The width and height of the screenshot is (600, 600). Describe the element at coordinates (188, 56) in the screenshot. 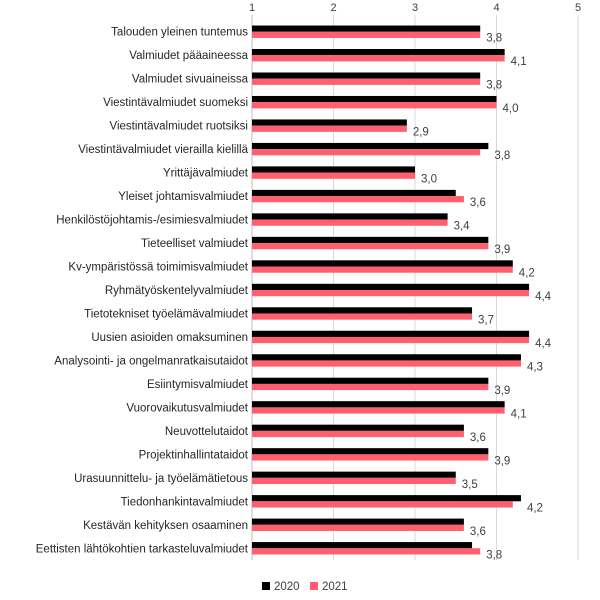

I see `category-label: Valmiudet pääaineessa` at that location.